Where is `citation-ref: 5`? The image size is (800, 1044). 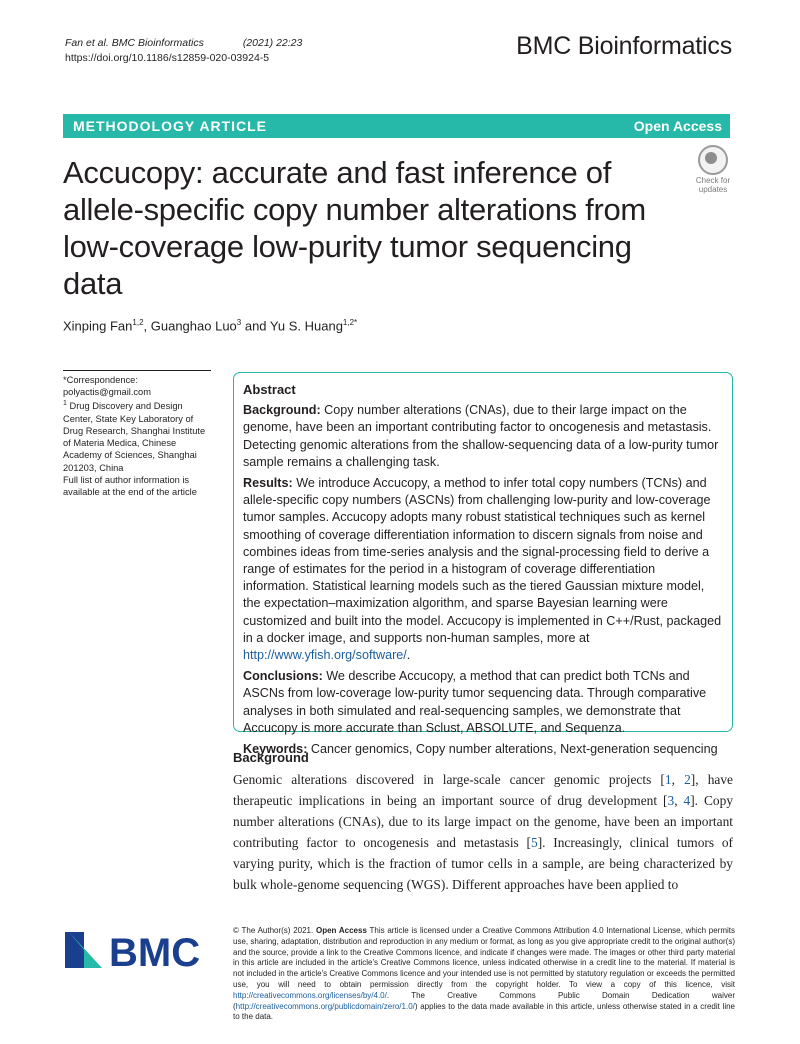
citation-ref: 5 is located at coordinates (534, 842).